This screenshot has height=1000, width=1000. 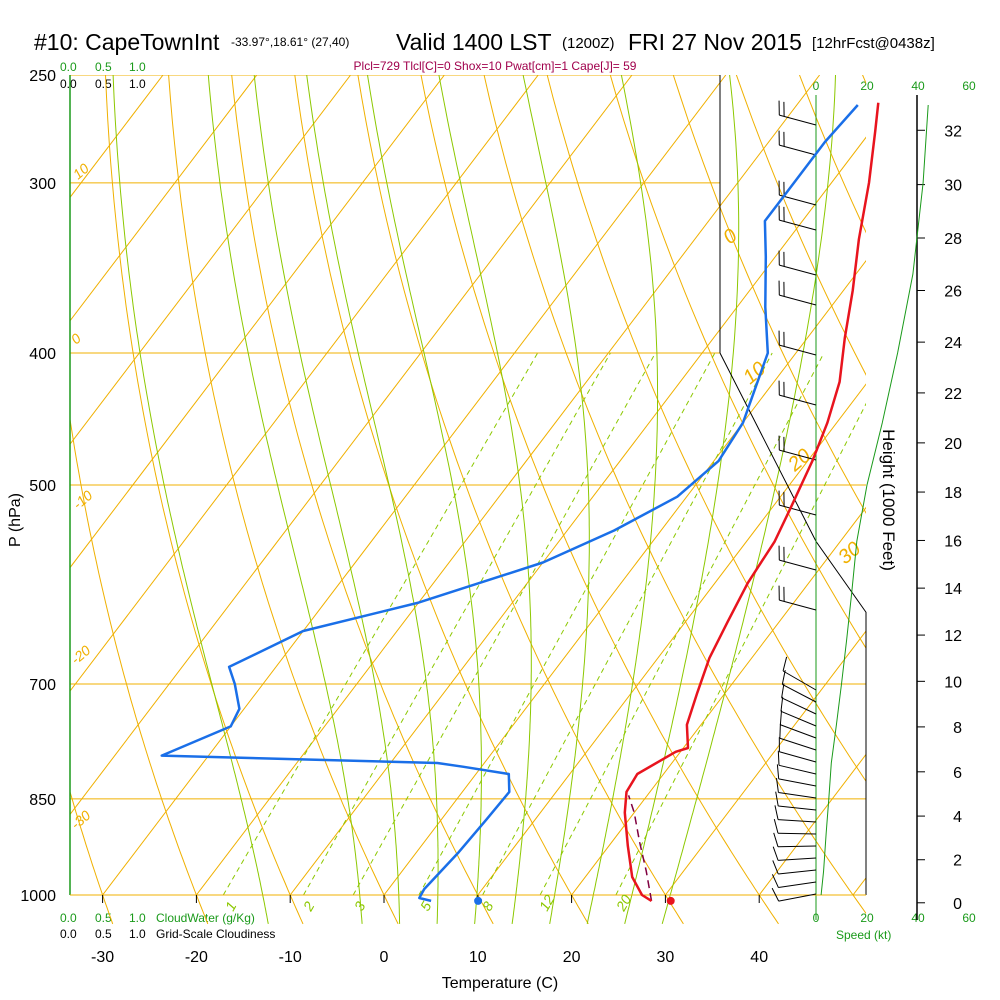 I want to click on height-tick-label: 28, so click(x=953, y=239).